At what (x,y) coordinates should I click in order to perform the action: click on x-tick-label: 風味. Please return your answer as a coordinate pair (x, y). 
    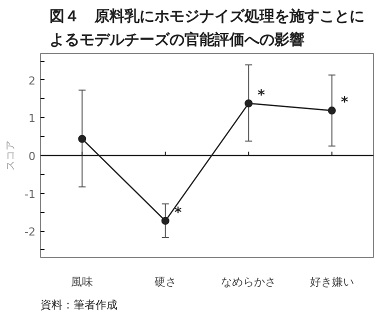
    Looking at the image, I should click on (82, 282).